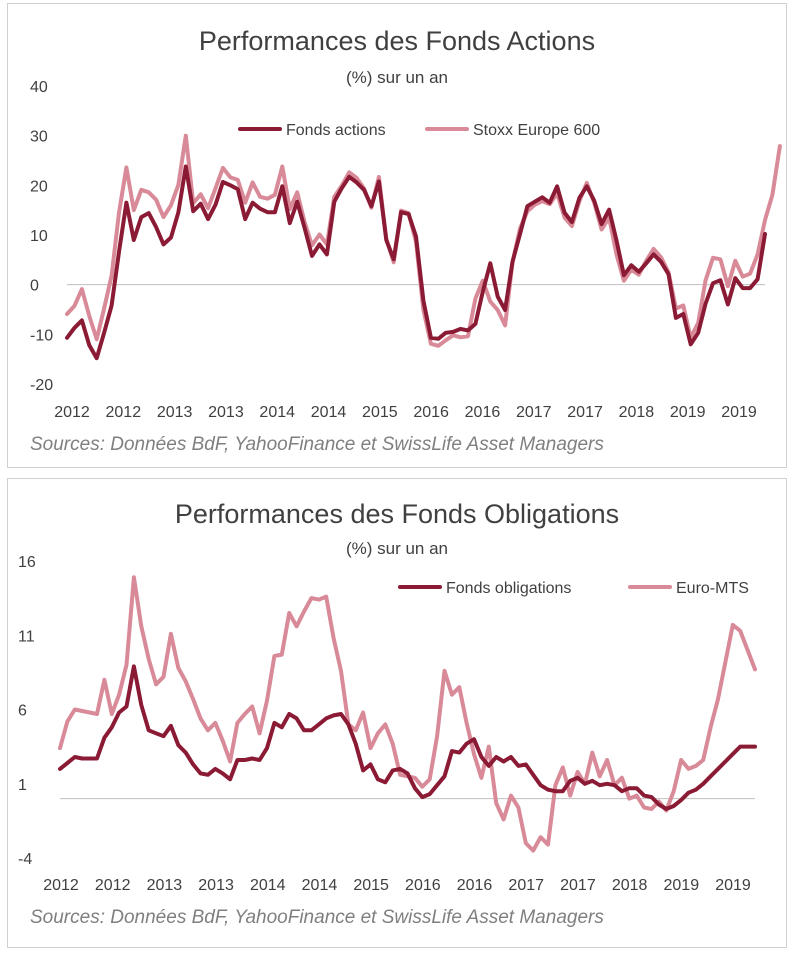 This screenshot has height=953, width=795. What do you see at coordinates (41, 385) in the screenshot?
I see `y-tick-label: -20` at bounding box center [41, 385].